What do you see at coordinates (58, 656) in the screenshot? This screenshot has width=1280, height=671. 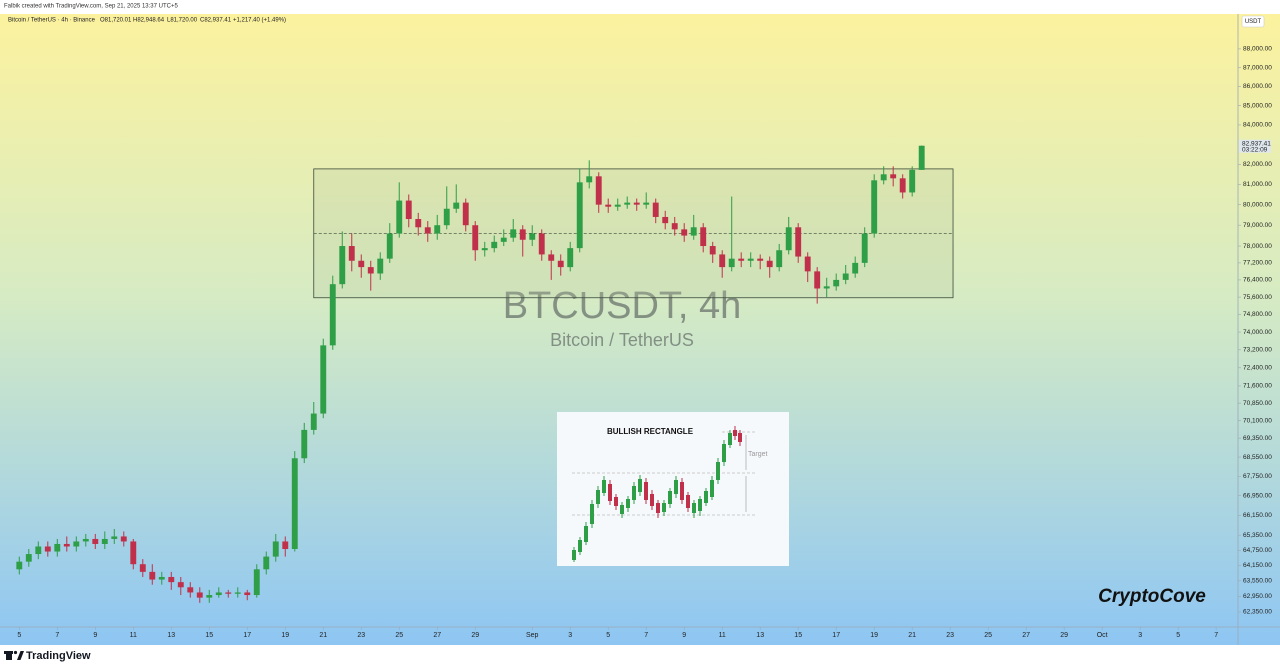 I see `brand: TradingView` at bounding box center [58, 656].